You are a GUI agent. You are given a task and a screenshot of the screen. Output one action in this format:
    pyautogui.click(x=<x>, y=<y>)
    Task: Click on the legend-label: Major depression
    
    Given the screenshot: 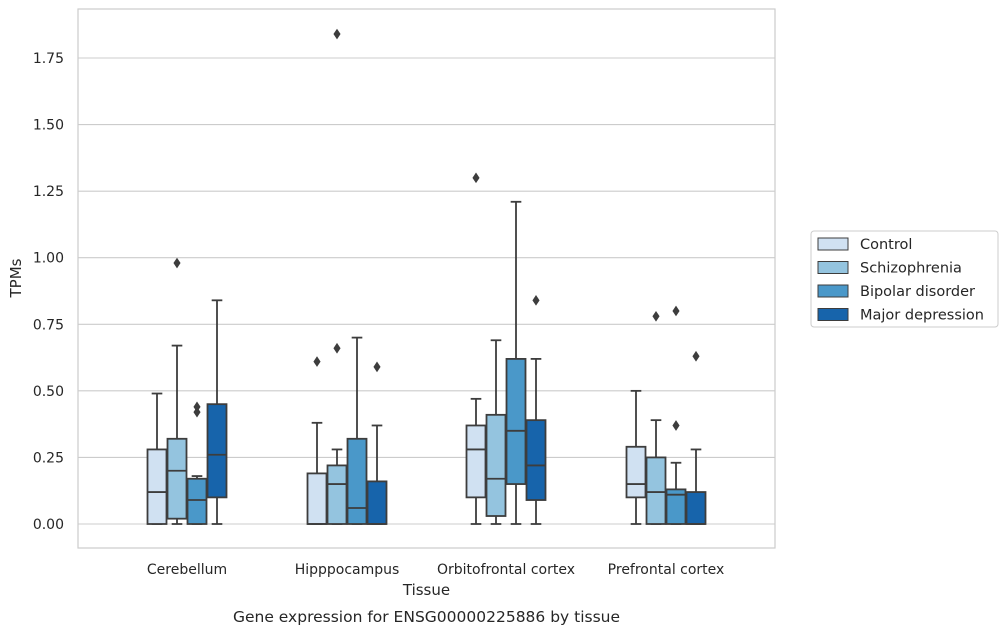 What is the action you would take?
    pyautogui.click(x=922, y=316)
    